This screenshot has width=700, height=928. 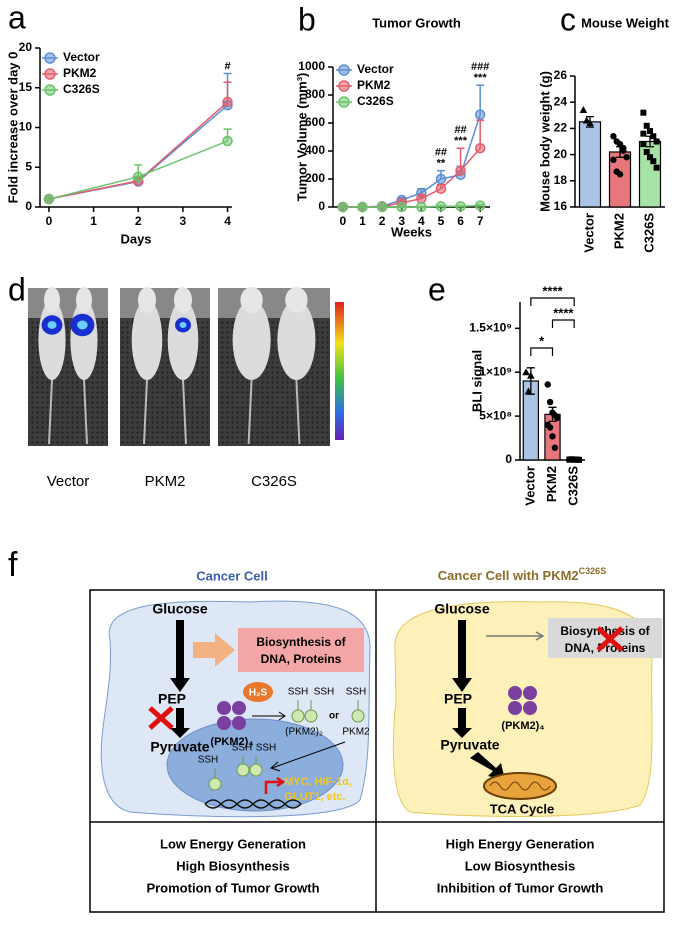 I want to click on group-label: Vector, so click(x=68, y=481).